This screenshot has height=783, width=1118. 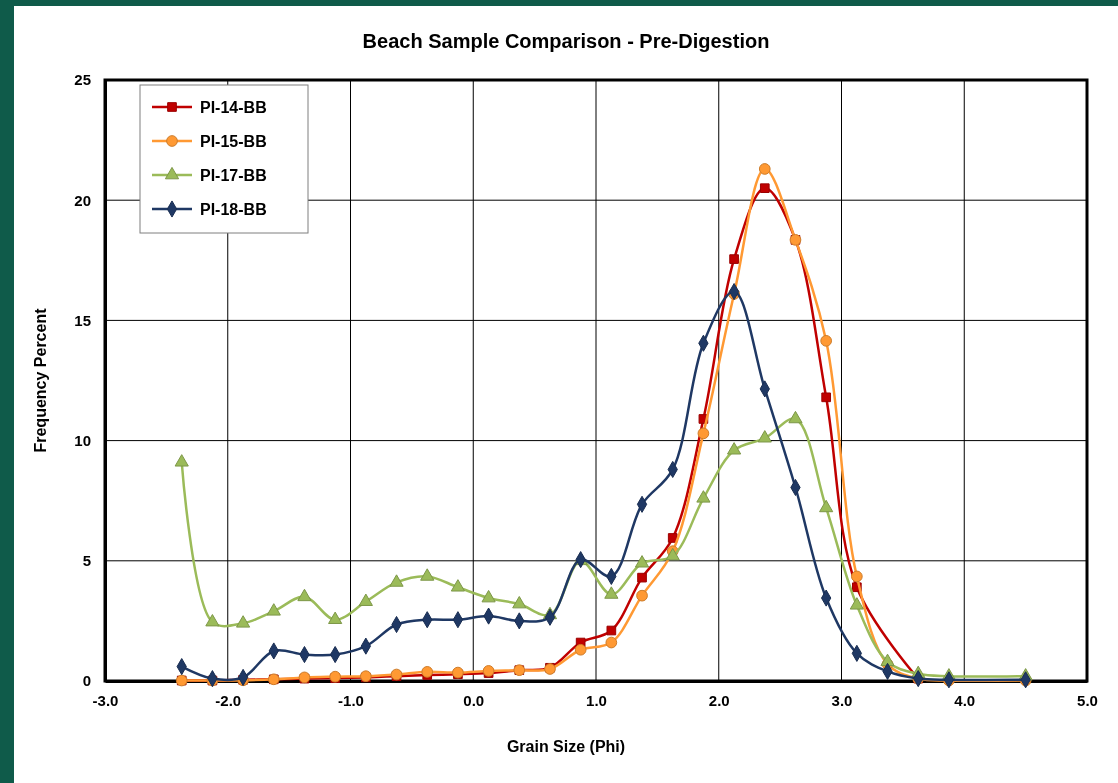 I want to click on x-tick-label: 0.0, so click(x=474, y=700).